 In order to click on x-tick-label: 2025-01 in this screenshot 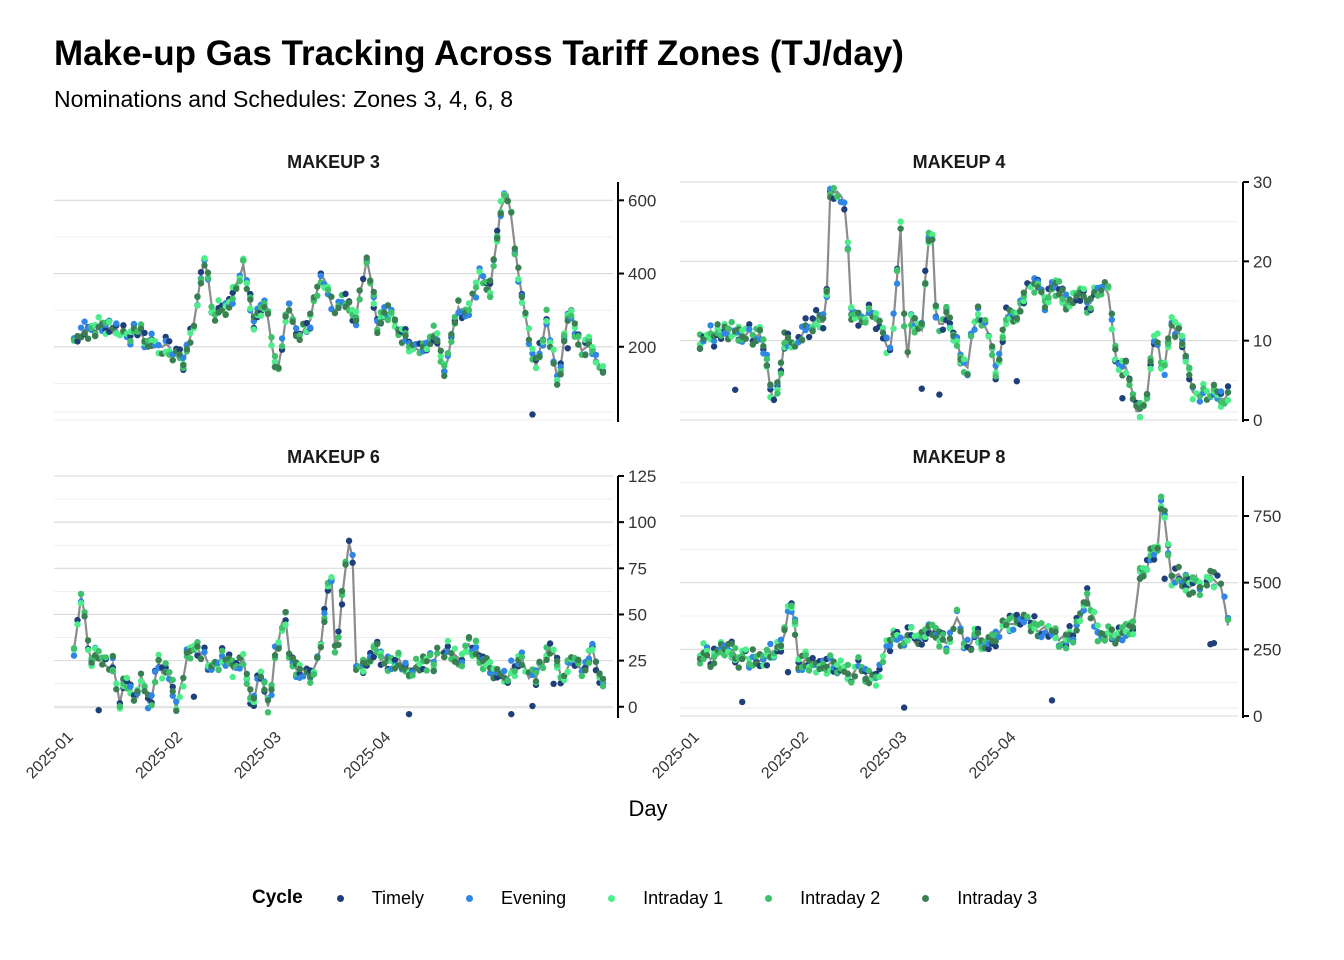, I will do `click(676, 756)`.